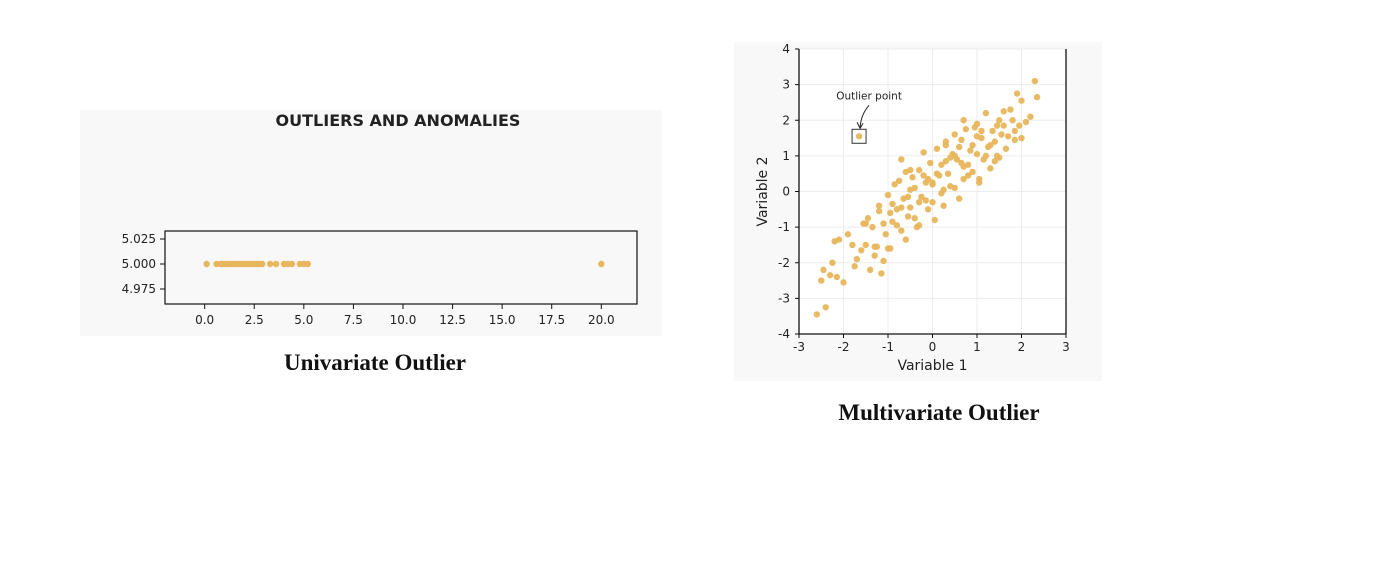 The image size is (1400, 585). I want to click on y-tick-label: 5.025, so click(139, 239).